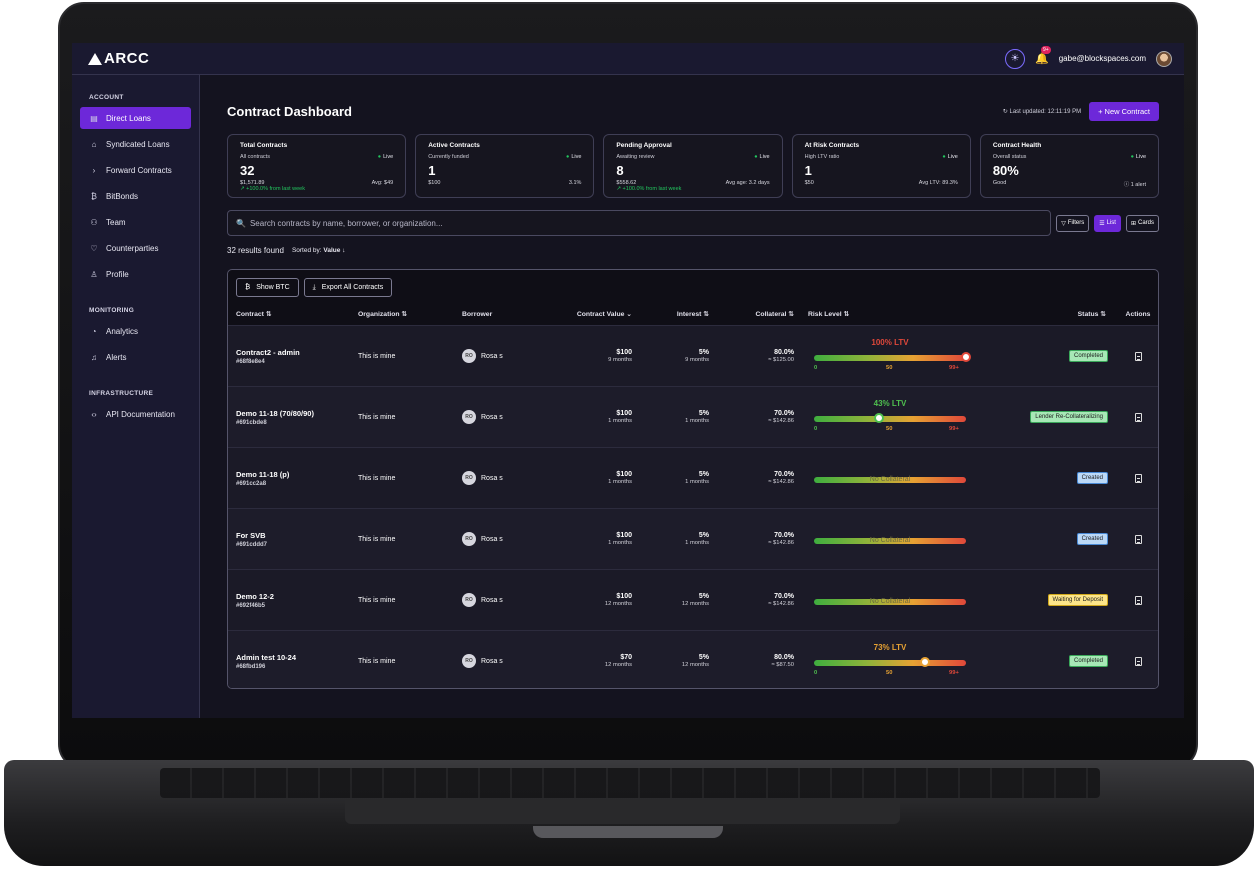 The image size is (1258, 869). I want to click on sidebar-item-syndicated-loans: ⌂ Syndicated Loans, so click(135, 144).